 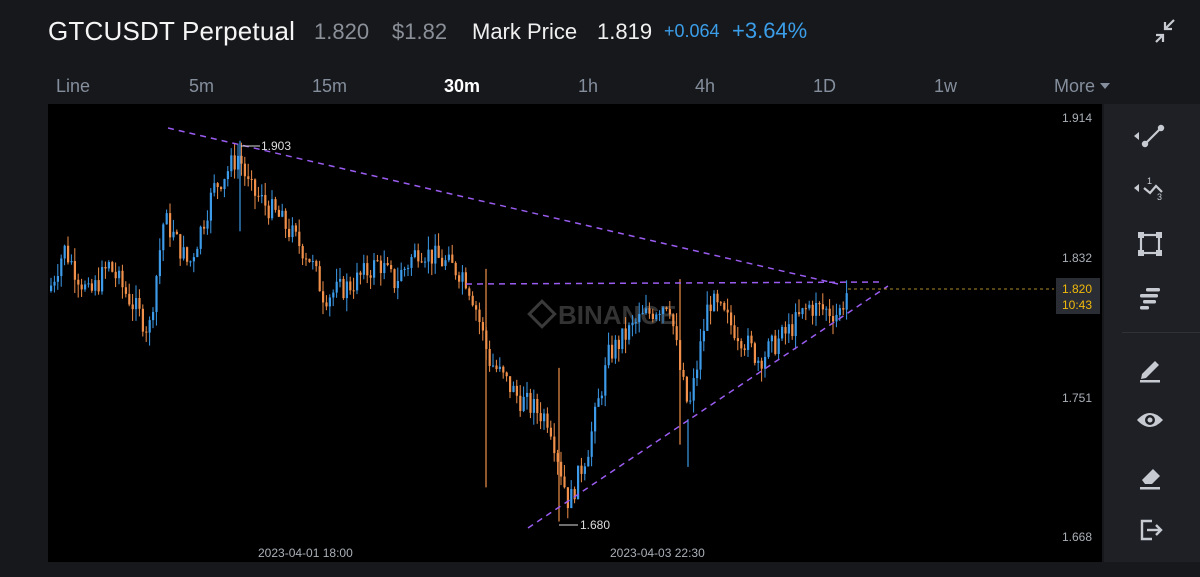 I want to click on resistance-line, so click(x=675, y=283).